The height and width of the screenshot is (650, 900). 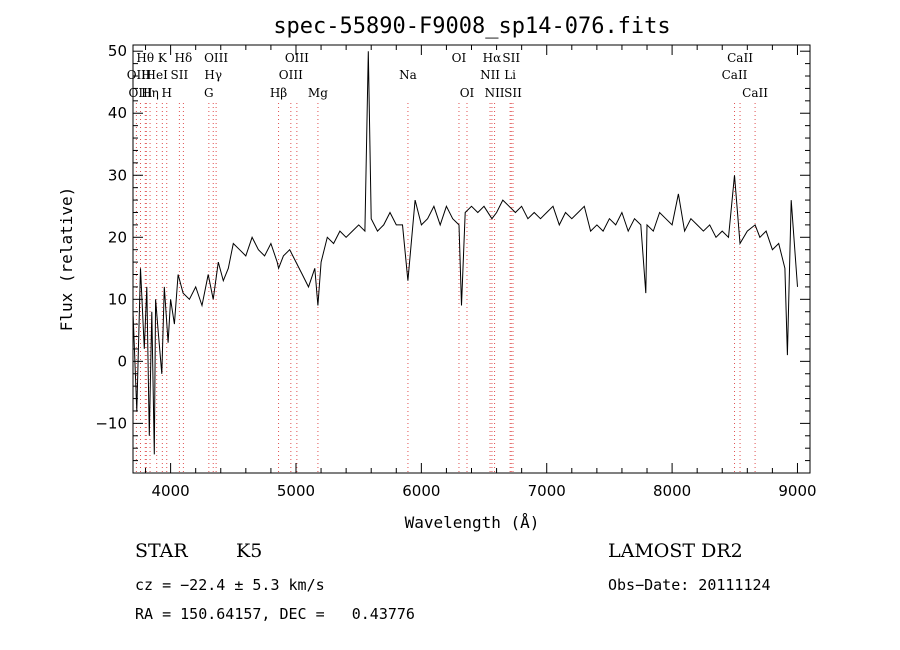 What do you see at coordinates (117, 113) in the screenshot?
I see `y-tick-label: 40` at bounding box center [117, 113].